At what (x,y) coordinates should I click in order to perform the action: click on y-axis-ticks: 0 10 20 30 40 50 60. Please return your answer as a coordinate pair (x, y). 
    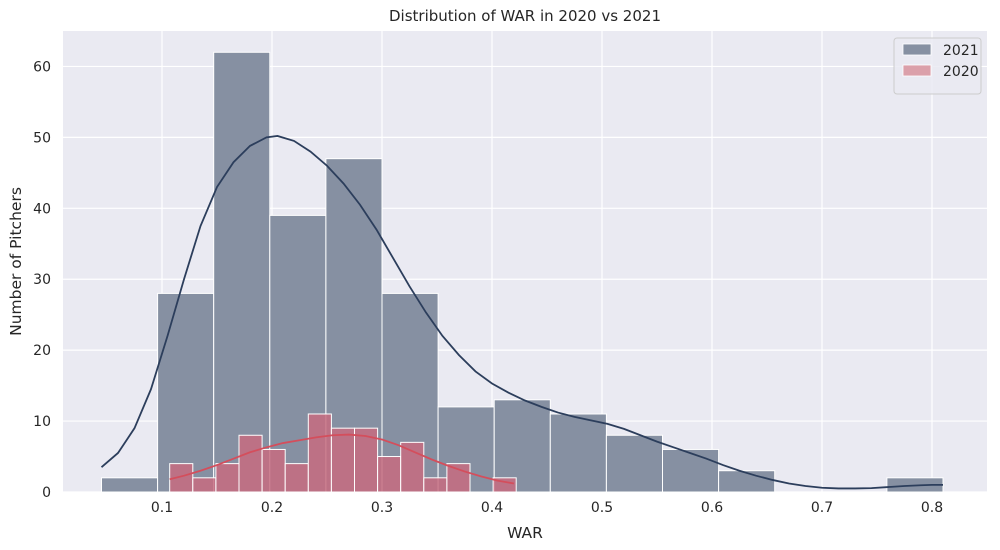
    Looking at the image, I should click on (42, 280).